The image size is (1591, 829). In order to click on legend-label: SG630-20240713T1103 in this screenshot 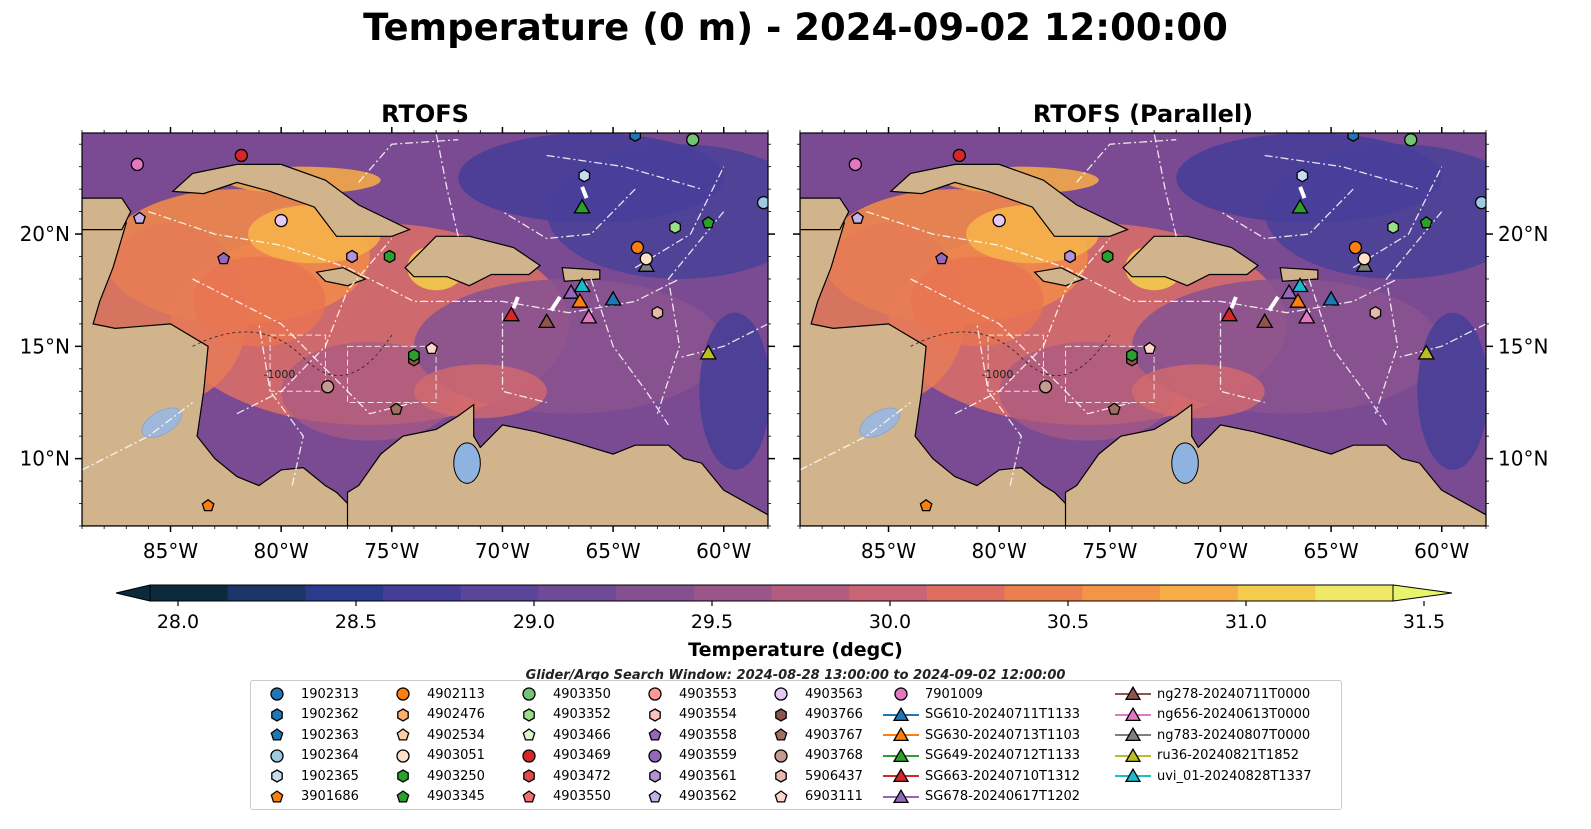, I will do `click(1003, 735)`.